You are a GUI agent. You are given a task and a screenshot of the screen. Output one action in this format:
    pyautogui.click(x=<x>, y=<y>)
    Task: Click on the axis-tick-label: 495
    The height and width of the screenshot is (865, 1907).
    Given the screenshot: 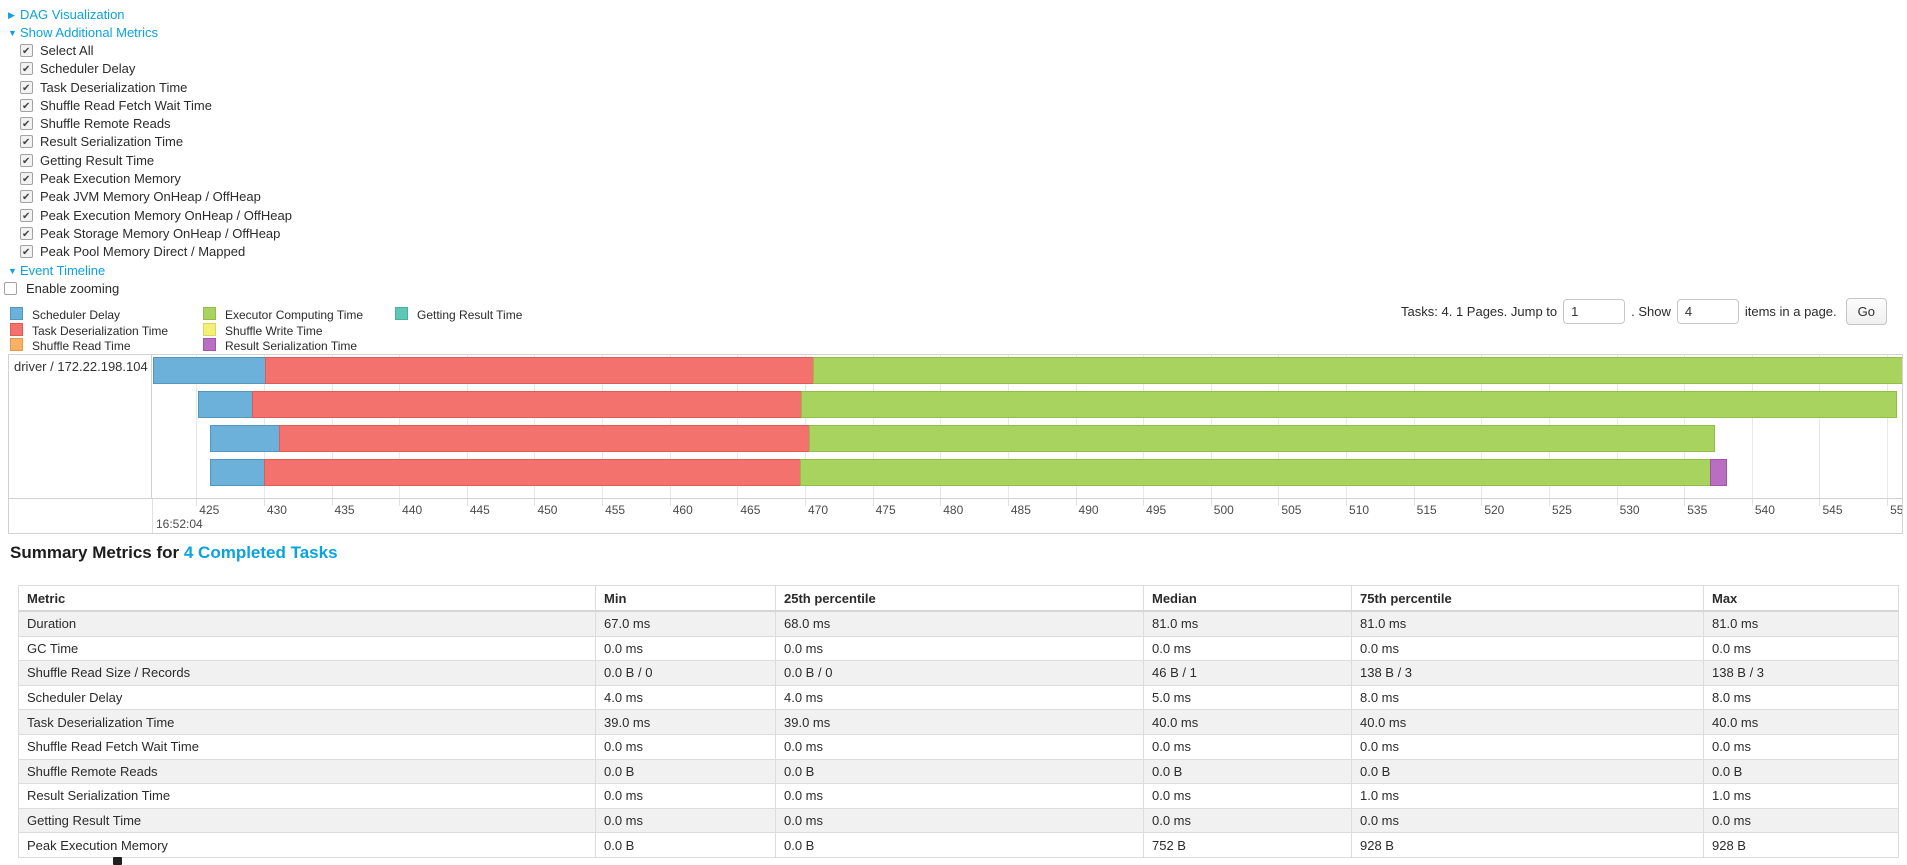 What is the action you would take?
    pyautogui.click(x=1156, y=510)
    